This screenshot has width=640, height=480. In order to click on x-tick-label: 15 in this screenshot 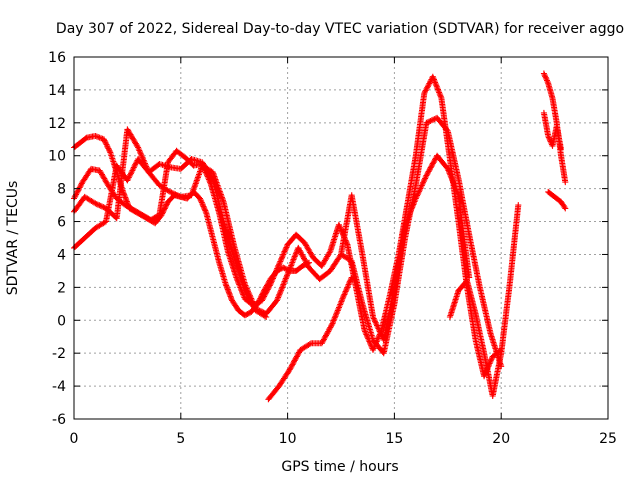, I will do `click(394, 439)`.